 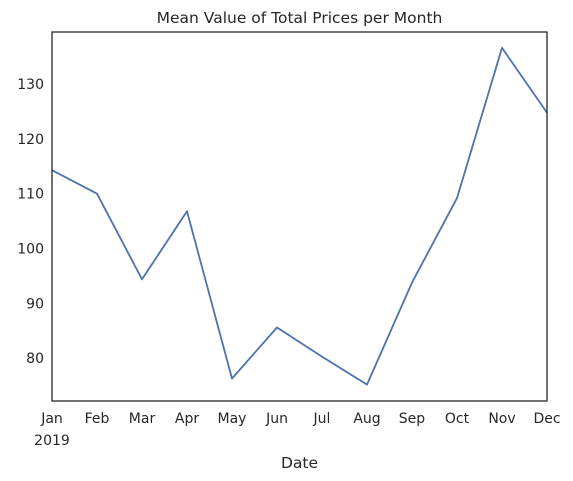 What do you see at coordinates (299, 463) in the screenshot?
I see `x-axis-label: Date` at bounding box center [299, 463].